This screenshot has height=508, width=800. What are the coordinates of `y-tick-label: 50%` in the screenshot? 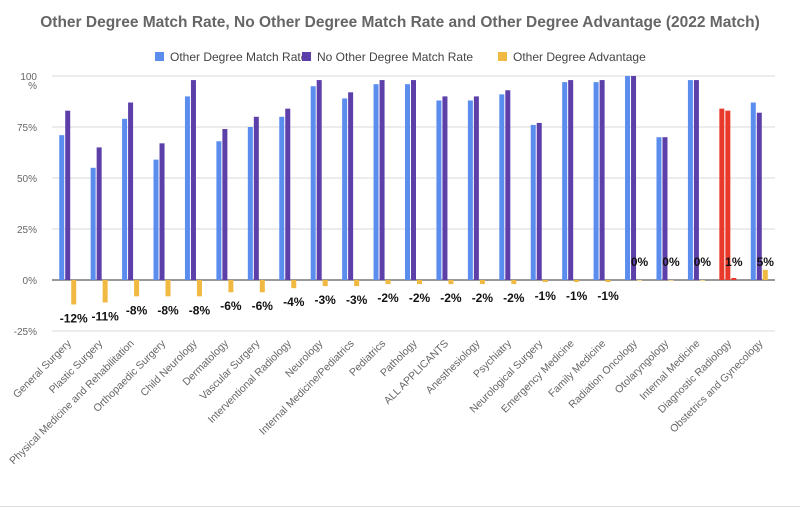 It's located at (27, 179).